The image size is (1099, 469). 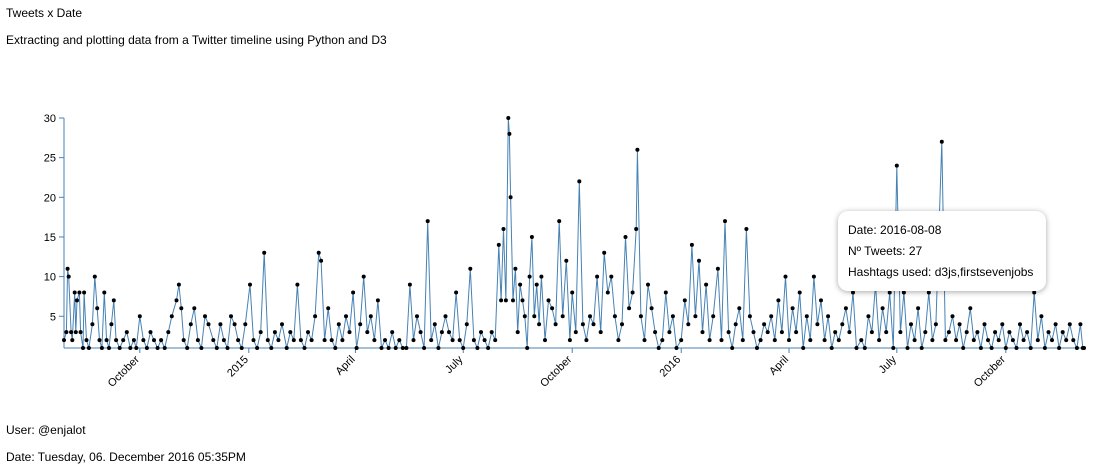 What do you see at coordinates (941, 272) in the screenshot?
I see `tooltip-hashtags: Hashtags used: d3js,firstsevenjobs` at bounding box center [941, 272].